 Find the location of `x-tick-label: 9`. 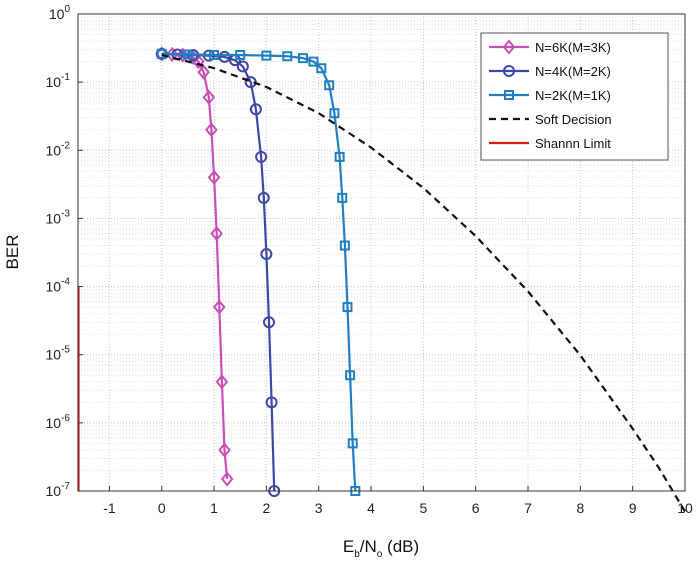

x-tick-label: 9 is located at coordinates (633, 508).